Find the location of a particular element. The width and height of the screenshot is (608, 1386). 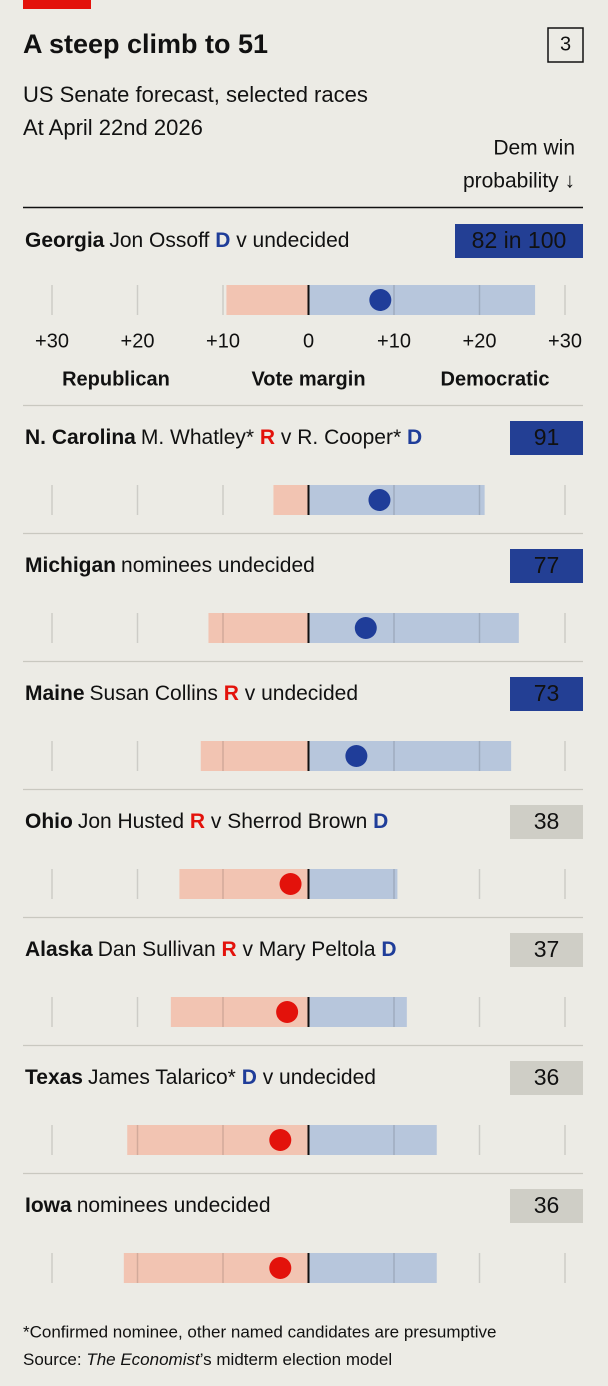

source-part: The Economist is located at coordinates (143, 1359).